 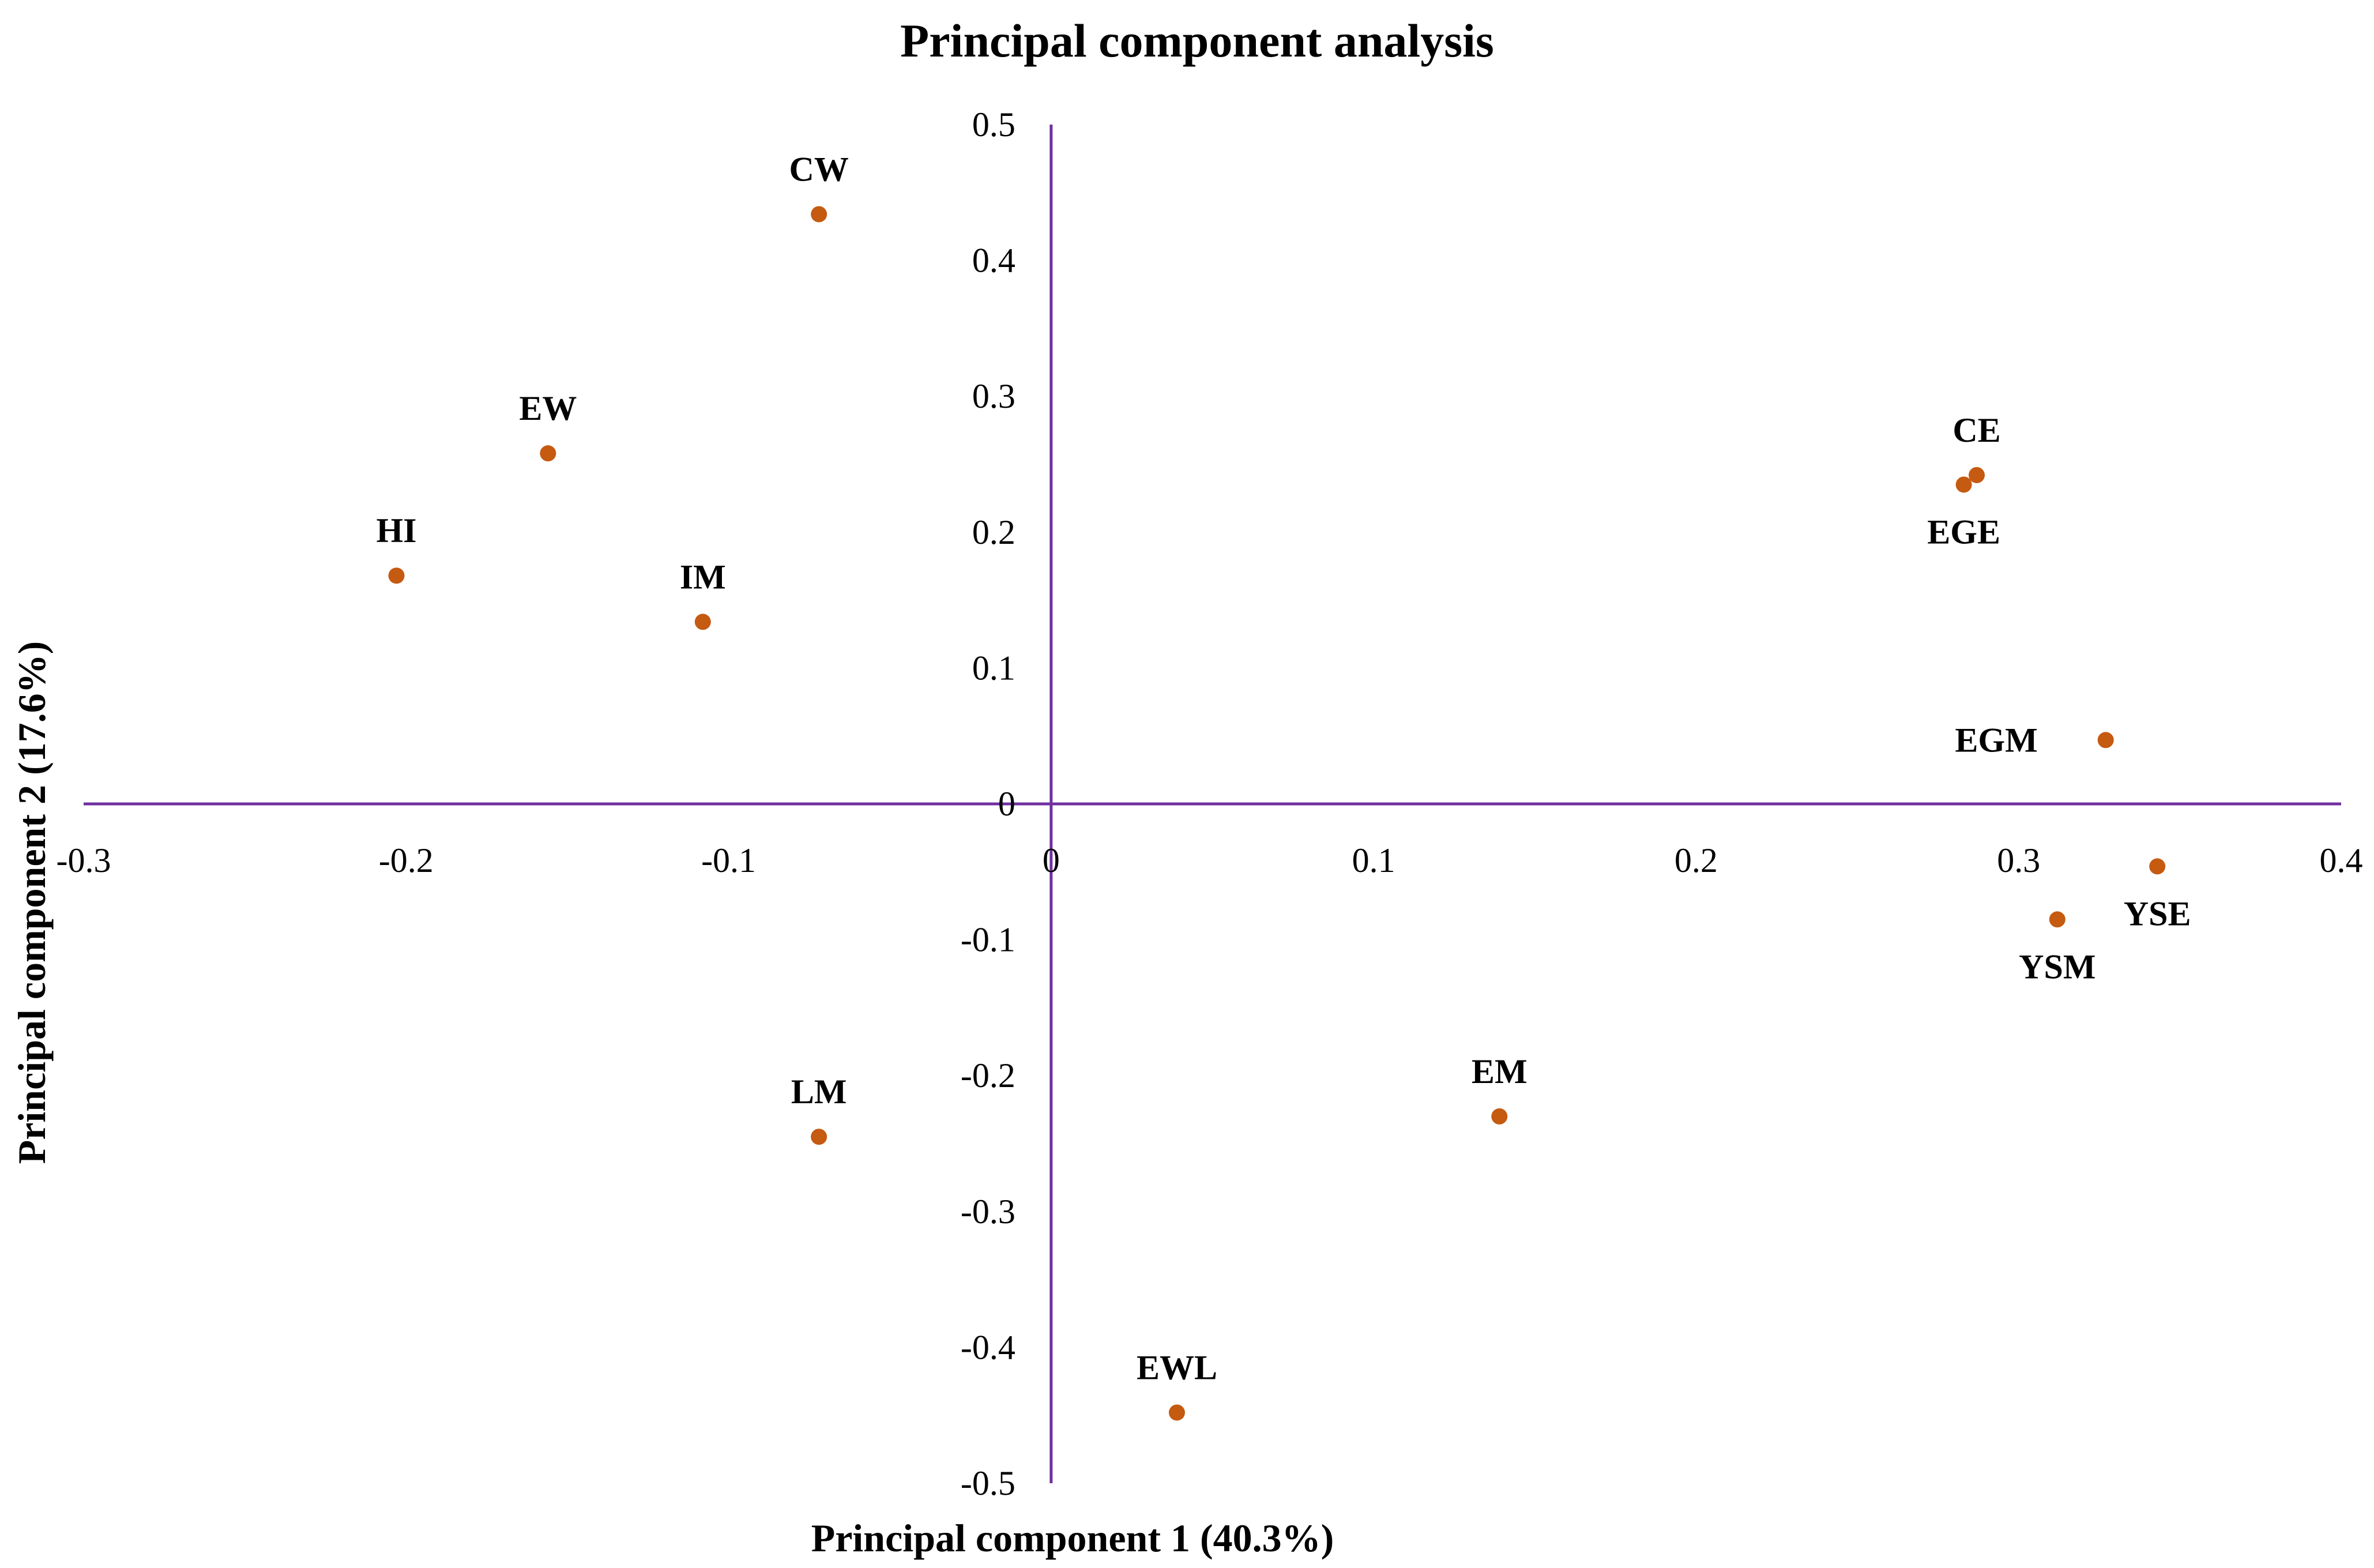 What do you see at coordinates (2157, 867) in the screenshot?
I see `data-point-yse` at bounding box center [2157, 867].